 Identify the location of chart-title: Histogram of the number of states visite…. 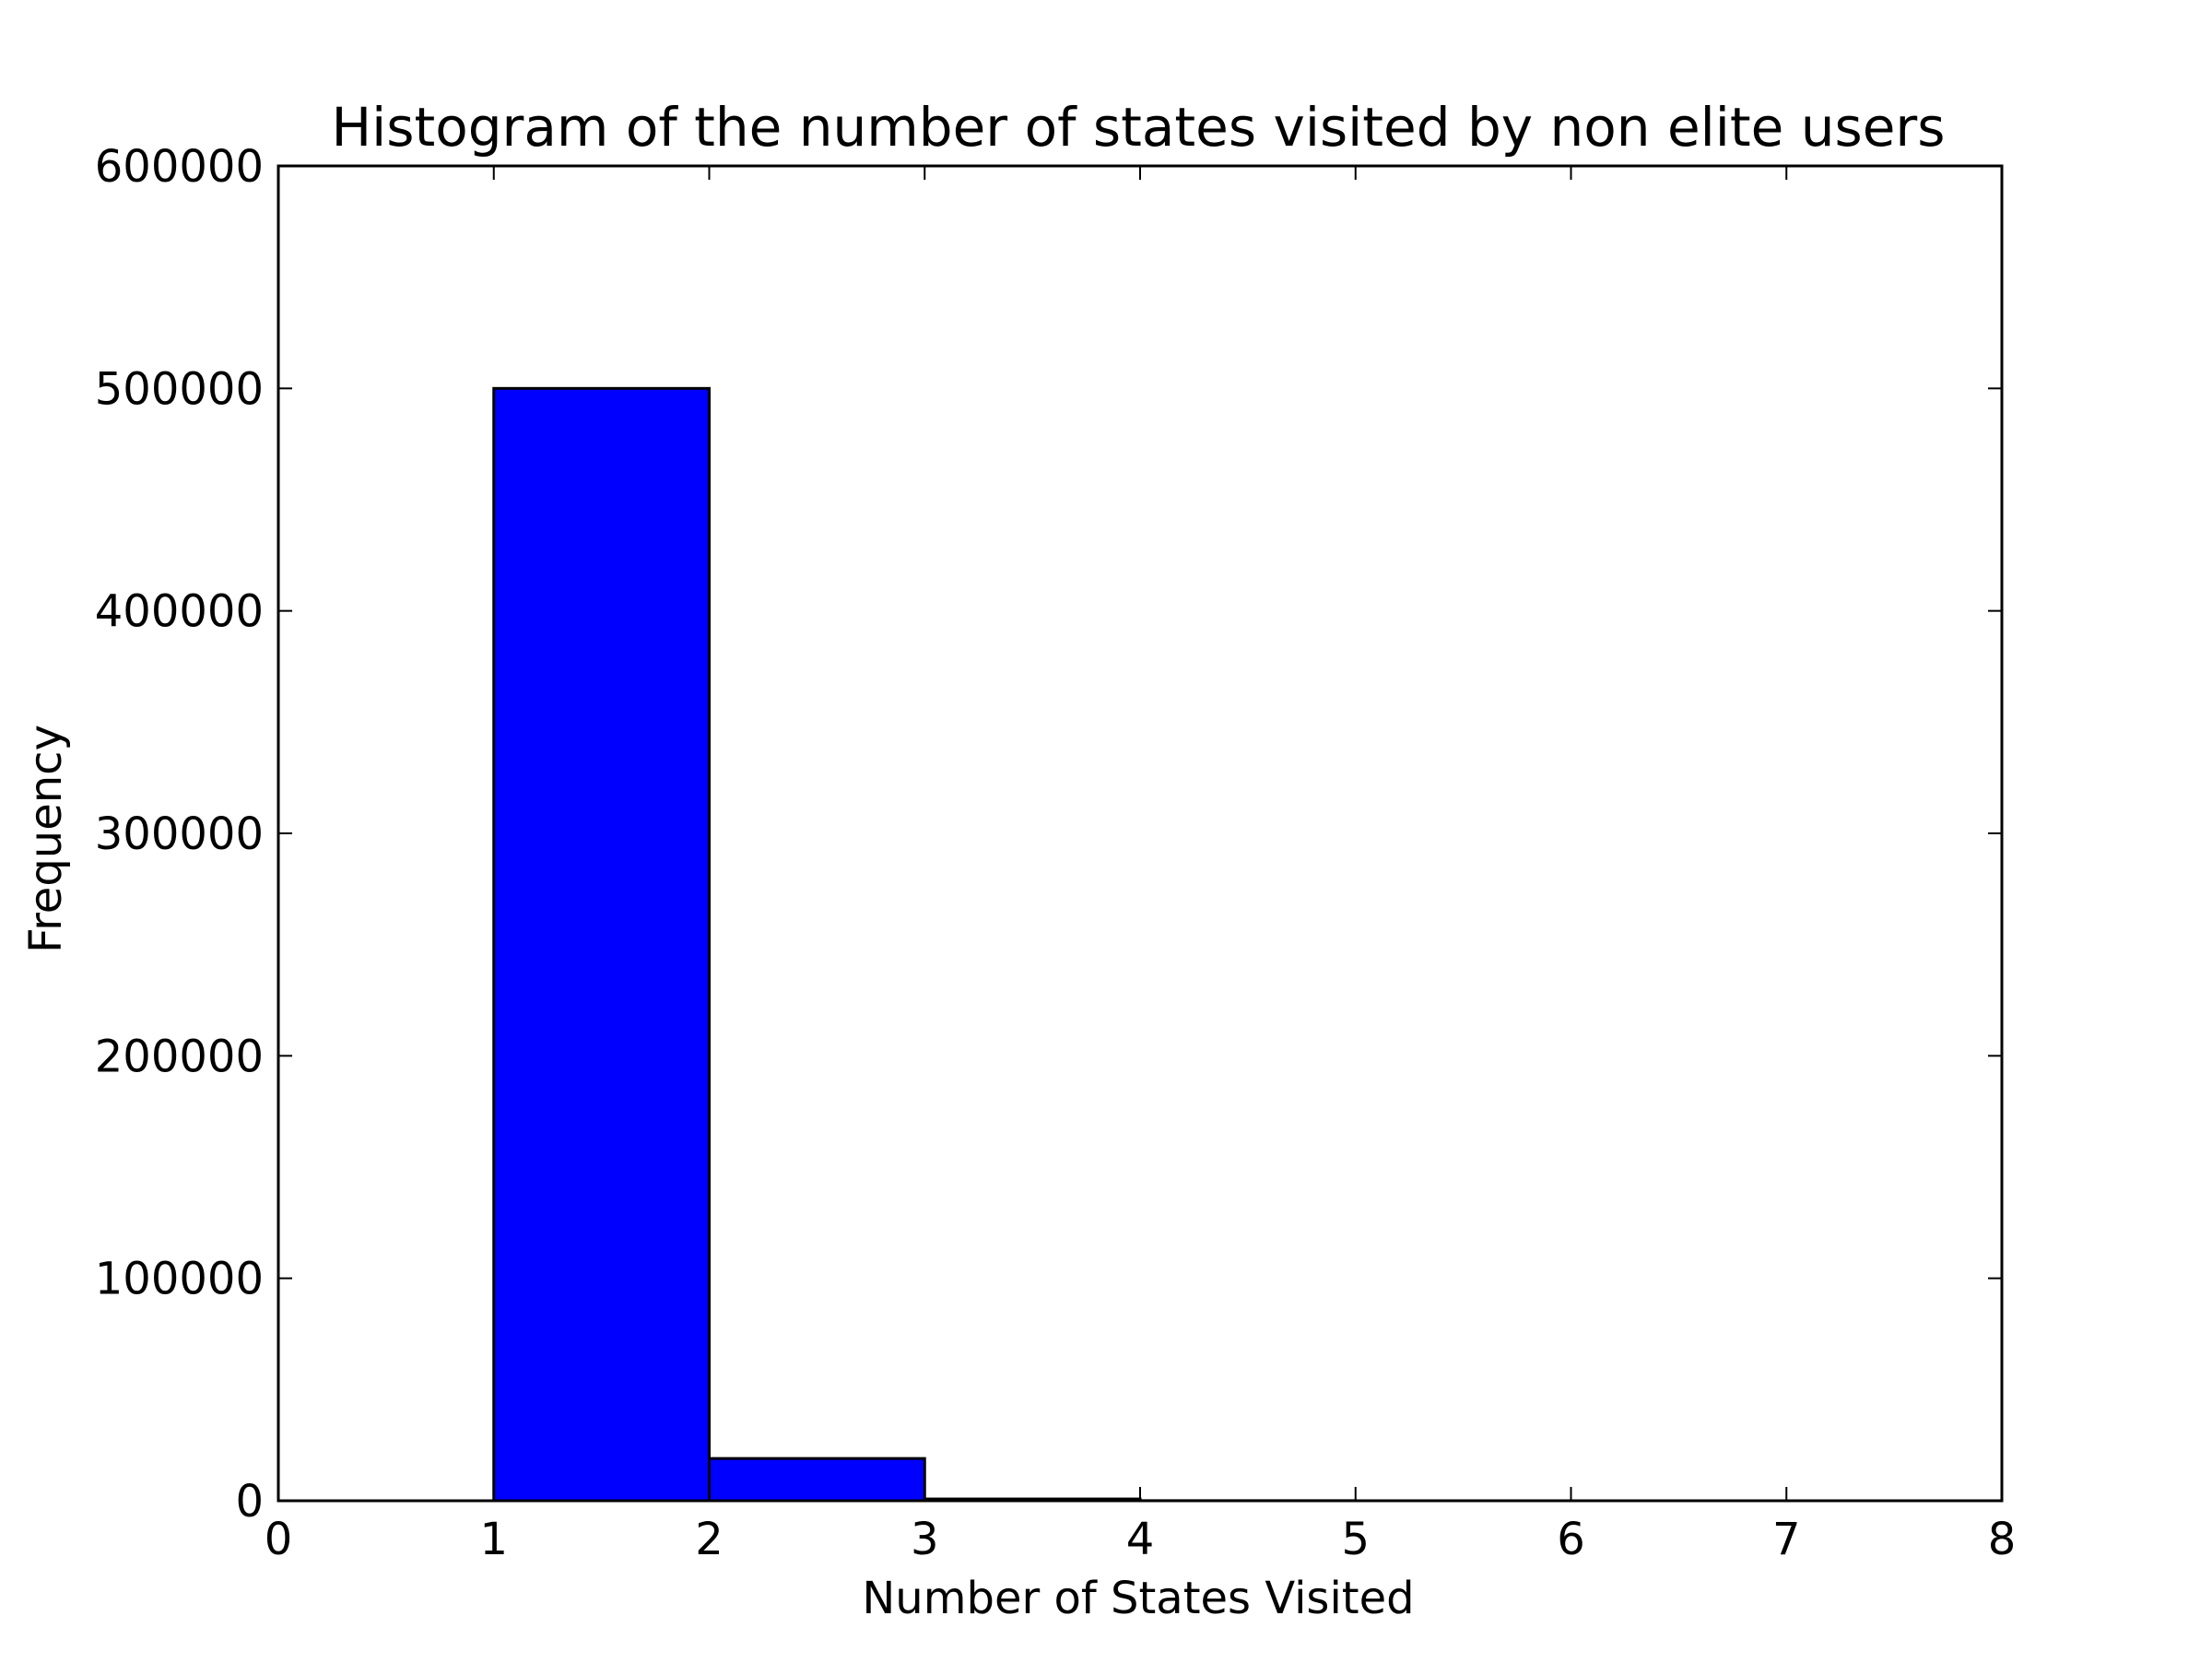
(1139, 128).